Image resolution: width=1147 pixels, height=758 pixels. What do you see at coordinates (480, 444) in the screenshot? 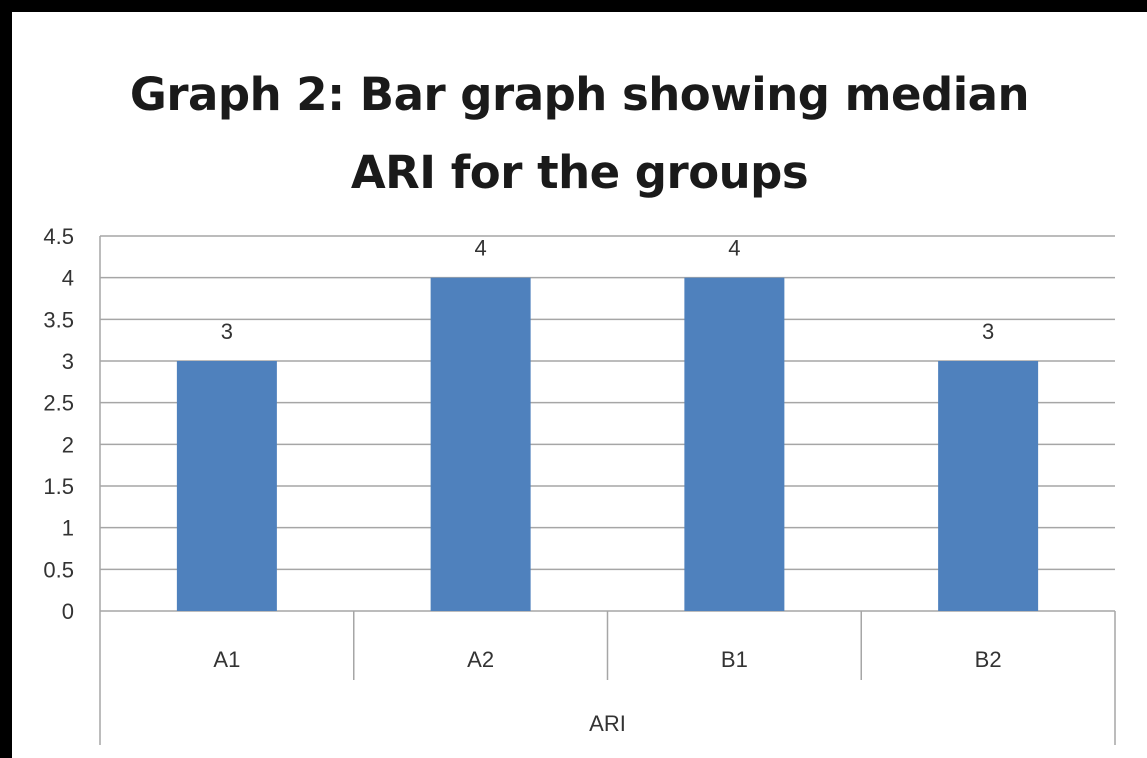
I see `bar-a2` at bounding box center [480, 444].